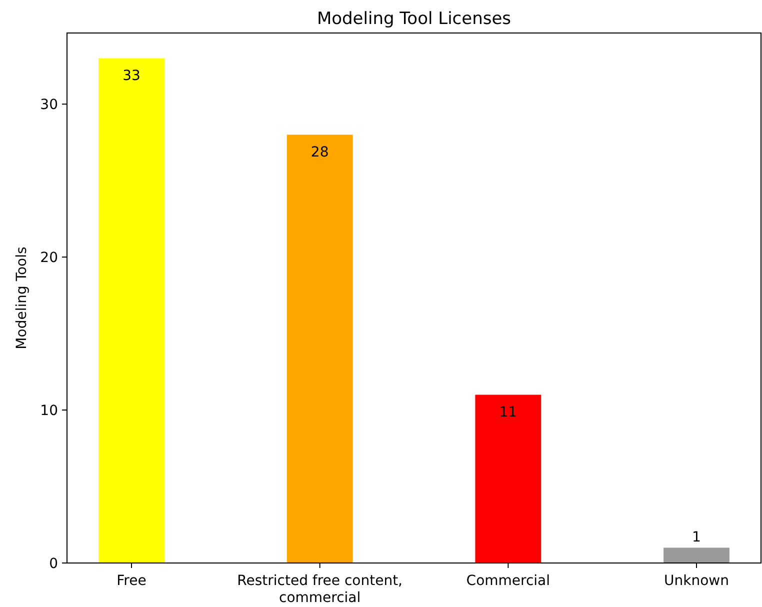 The image size is (762, 607). Describe the element at coordinates (49, 410) in the screenshot. I see `y-tick-label: 10` at that location.